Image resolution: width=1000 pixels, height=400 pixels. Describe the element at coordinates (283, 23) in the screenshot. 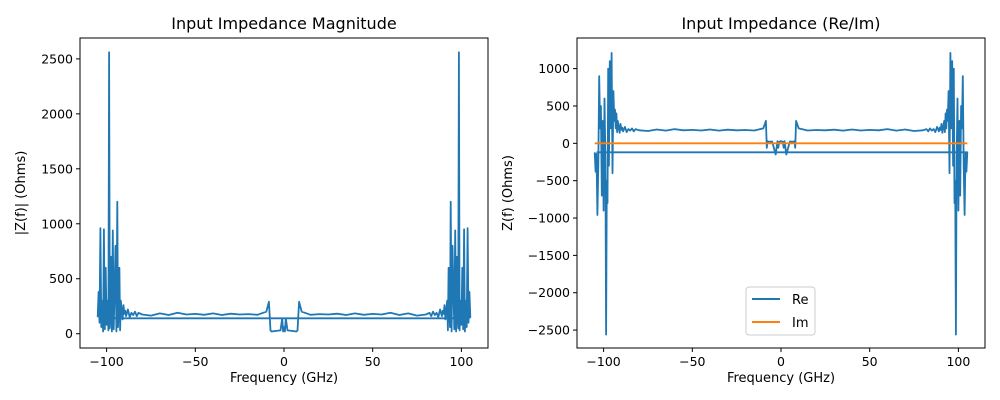

I see `chart-title: Input Impedance Magnitude` at that location.